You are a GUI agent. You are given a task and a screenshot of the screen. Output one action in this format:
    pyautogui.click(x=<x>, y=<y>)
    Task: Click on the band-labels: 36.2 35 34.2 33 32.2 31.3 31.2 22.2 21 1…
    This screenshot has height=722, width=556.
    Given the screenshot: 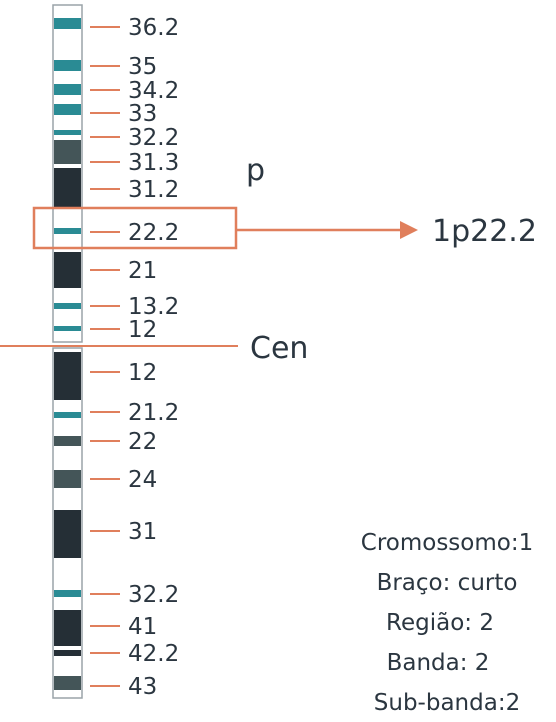 What is the action you would take?
    pyautogui.click(x=153, y=357)
    